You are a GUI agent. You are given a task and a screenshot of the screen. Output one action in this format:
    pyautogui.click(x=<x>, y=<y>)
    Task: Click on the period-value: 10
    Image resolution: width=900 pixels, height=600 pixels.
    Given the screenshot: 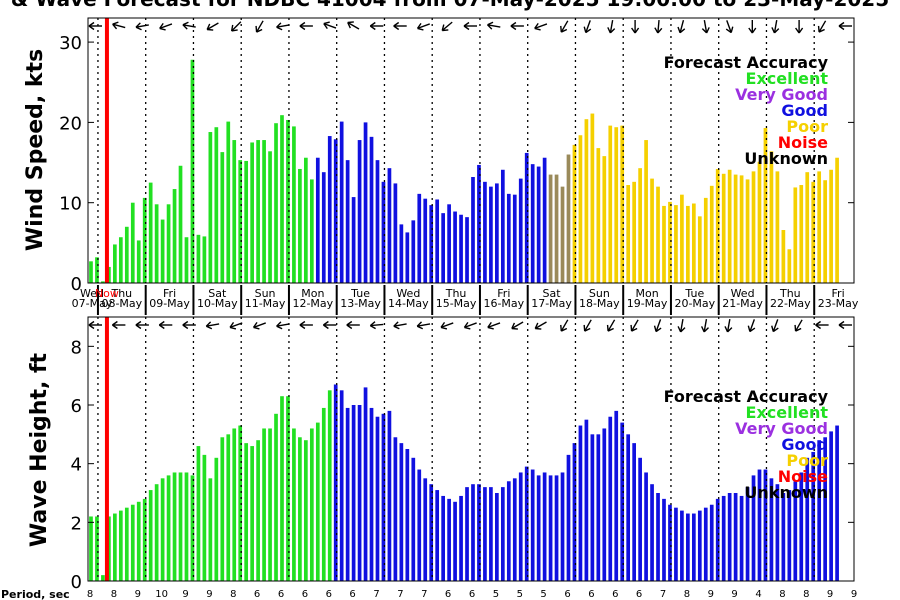 What is the action you would take?
    pyautogui.click(x=161, y=594)
    